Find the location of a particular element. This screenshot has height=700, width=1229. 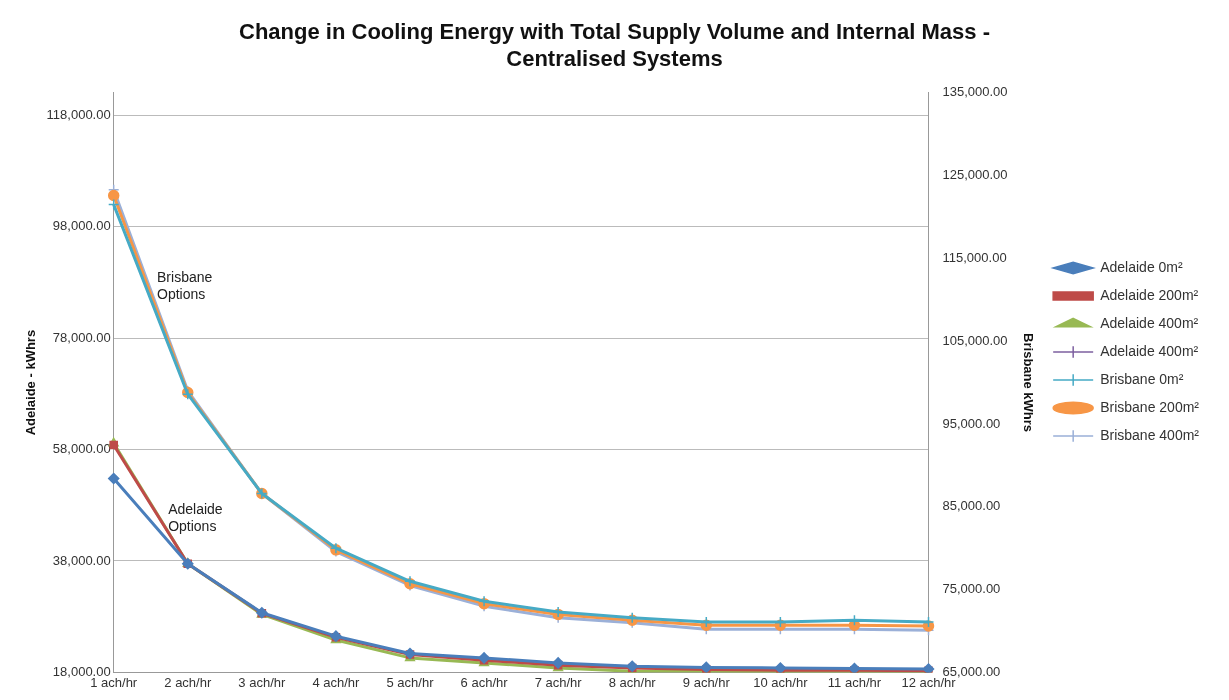

x-tick-label: 11 ach/hr is located at coordinates (854, 682).